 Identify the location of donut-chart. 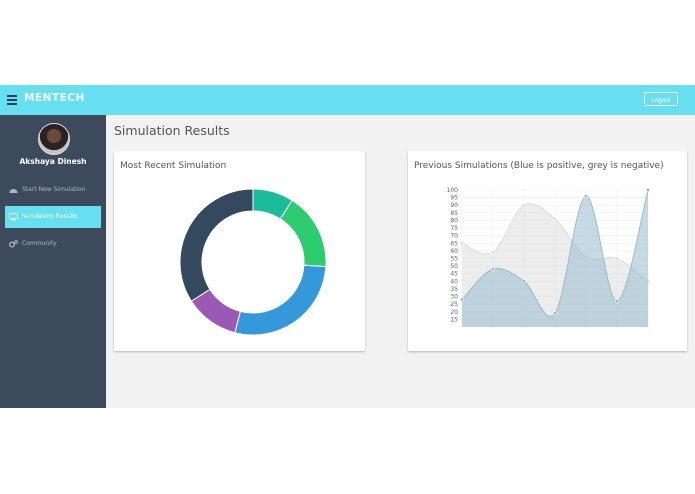
(253, 262).